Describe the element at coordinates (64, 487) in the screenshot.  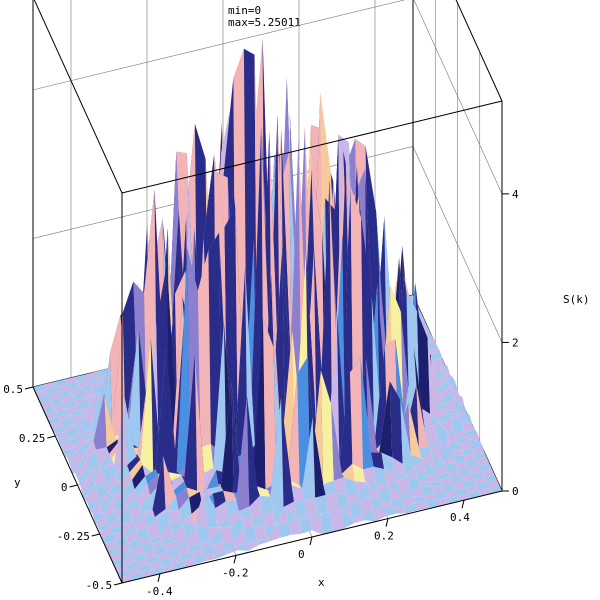
I see `y-tick-label: 0` at that location.